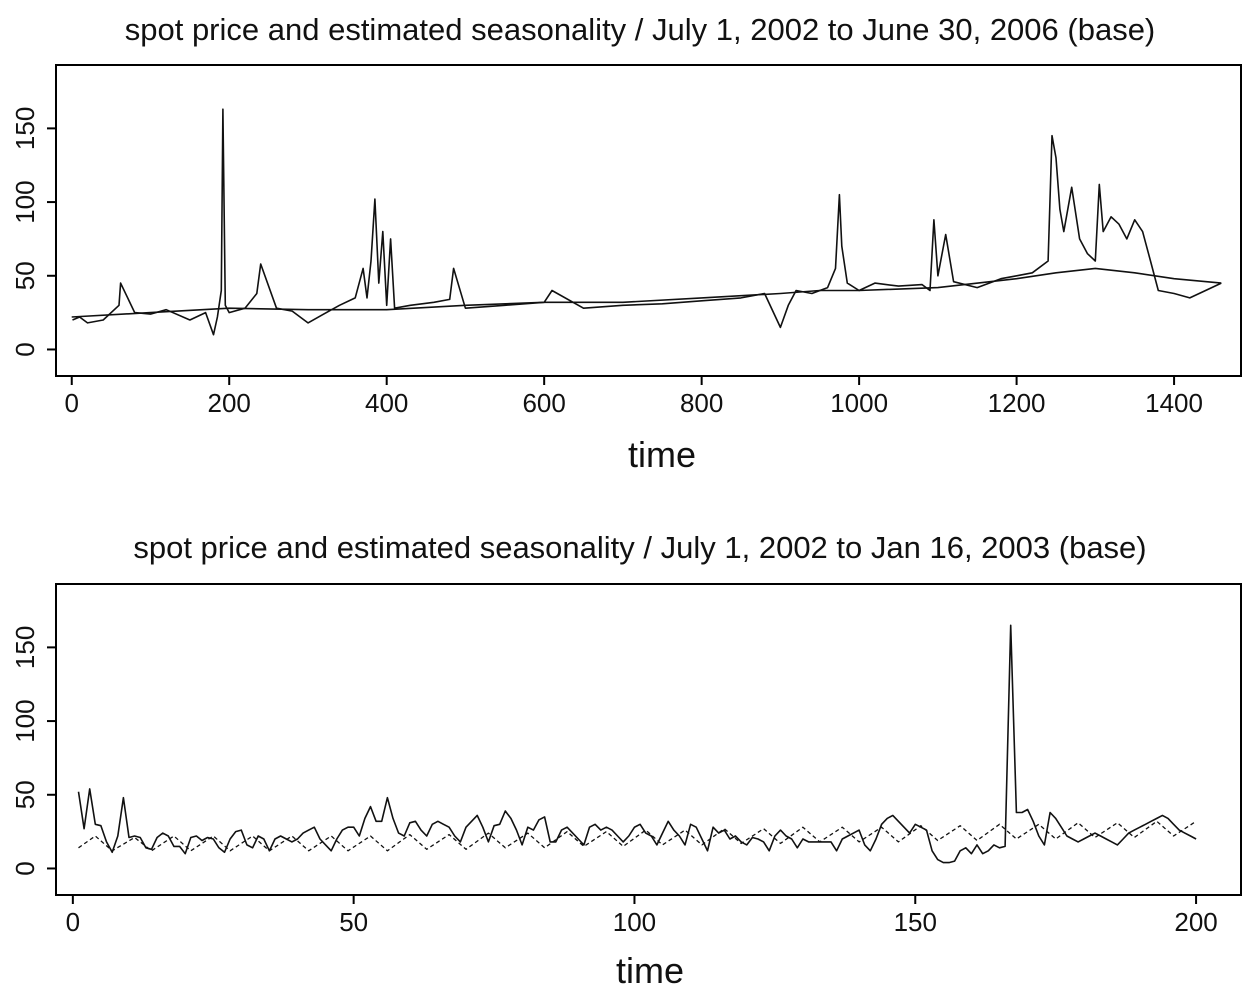 The height and width of the screenshot is (1002, 1258). Describe the element at coordinates (543, 403) in the screenshot. I see `x-tick-label: 600` at that location.